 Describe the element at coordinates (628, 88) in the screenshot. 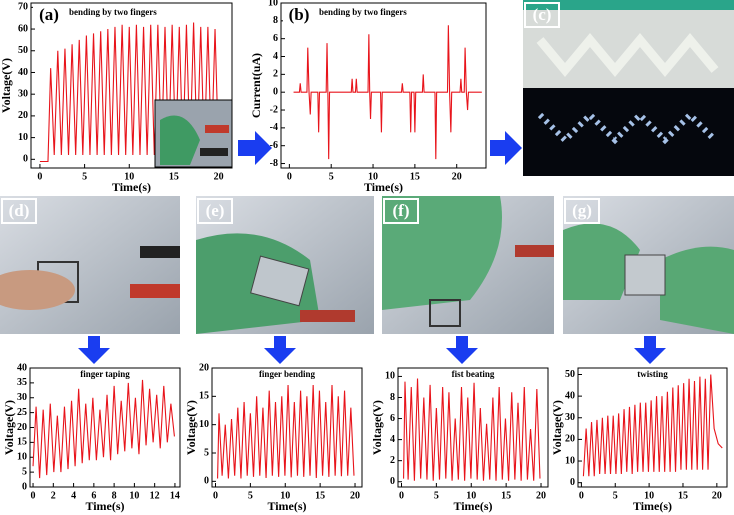

I see `photo-c: (c)` at that location.